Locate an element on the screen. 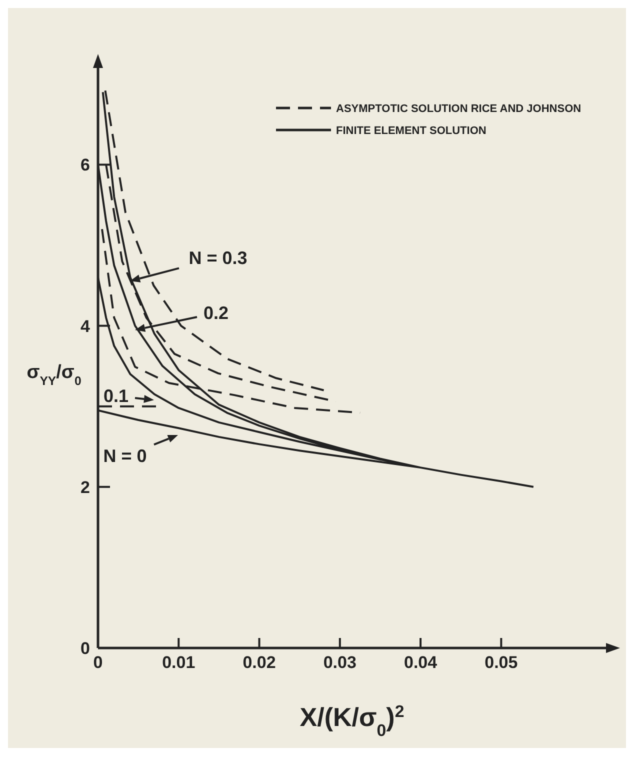 This screenshot has height=758, width=634. y-tick-label: 6 is located at coordinates (85, 165).